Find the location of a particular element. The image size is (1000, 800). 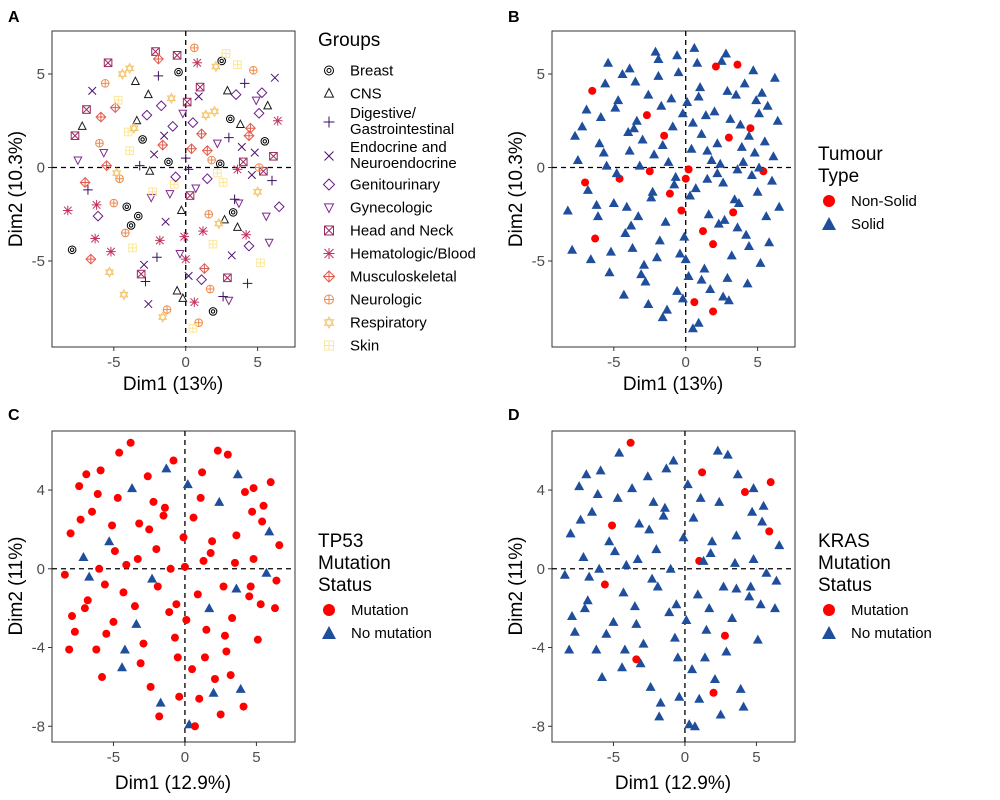

legend-key-c is located at coordinates (329, 610).